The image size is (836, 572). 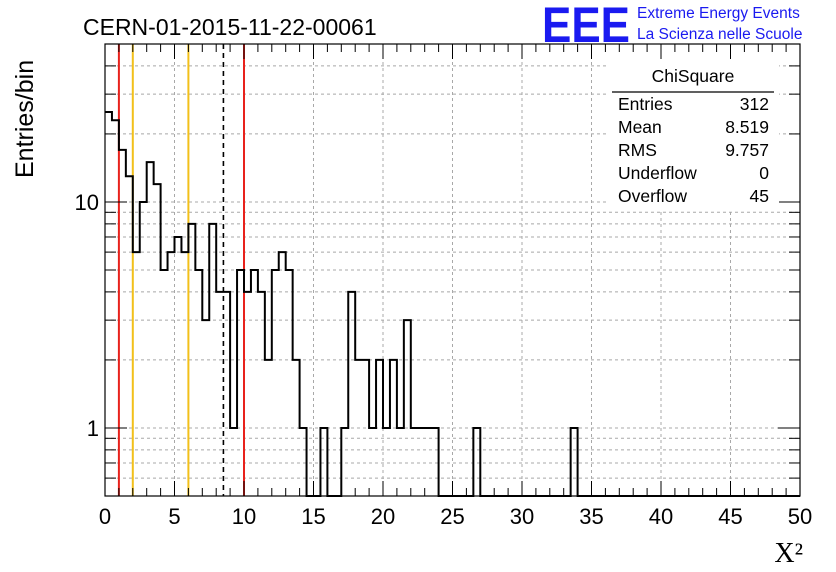 What do you see at coordinates (640, 127) in the screenshot?
I see `stats-label-mean: Mean` at bounding box center [640, 127].